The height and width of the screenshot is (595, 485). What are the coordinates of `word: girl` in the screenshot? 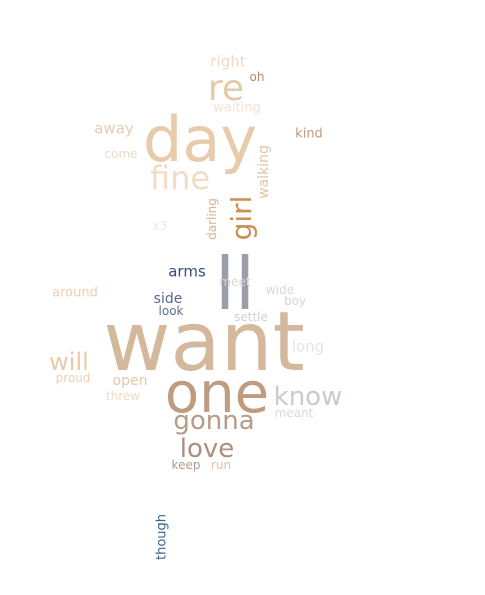 It's located at (241, 218).